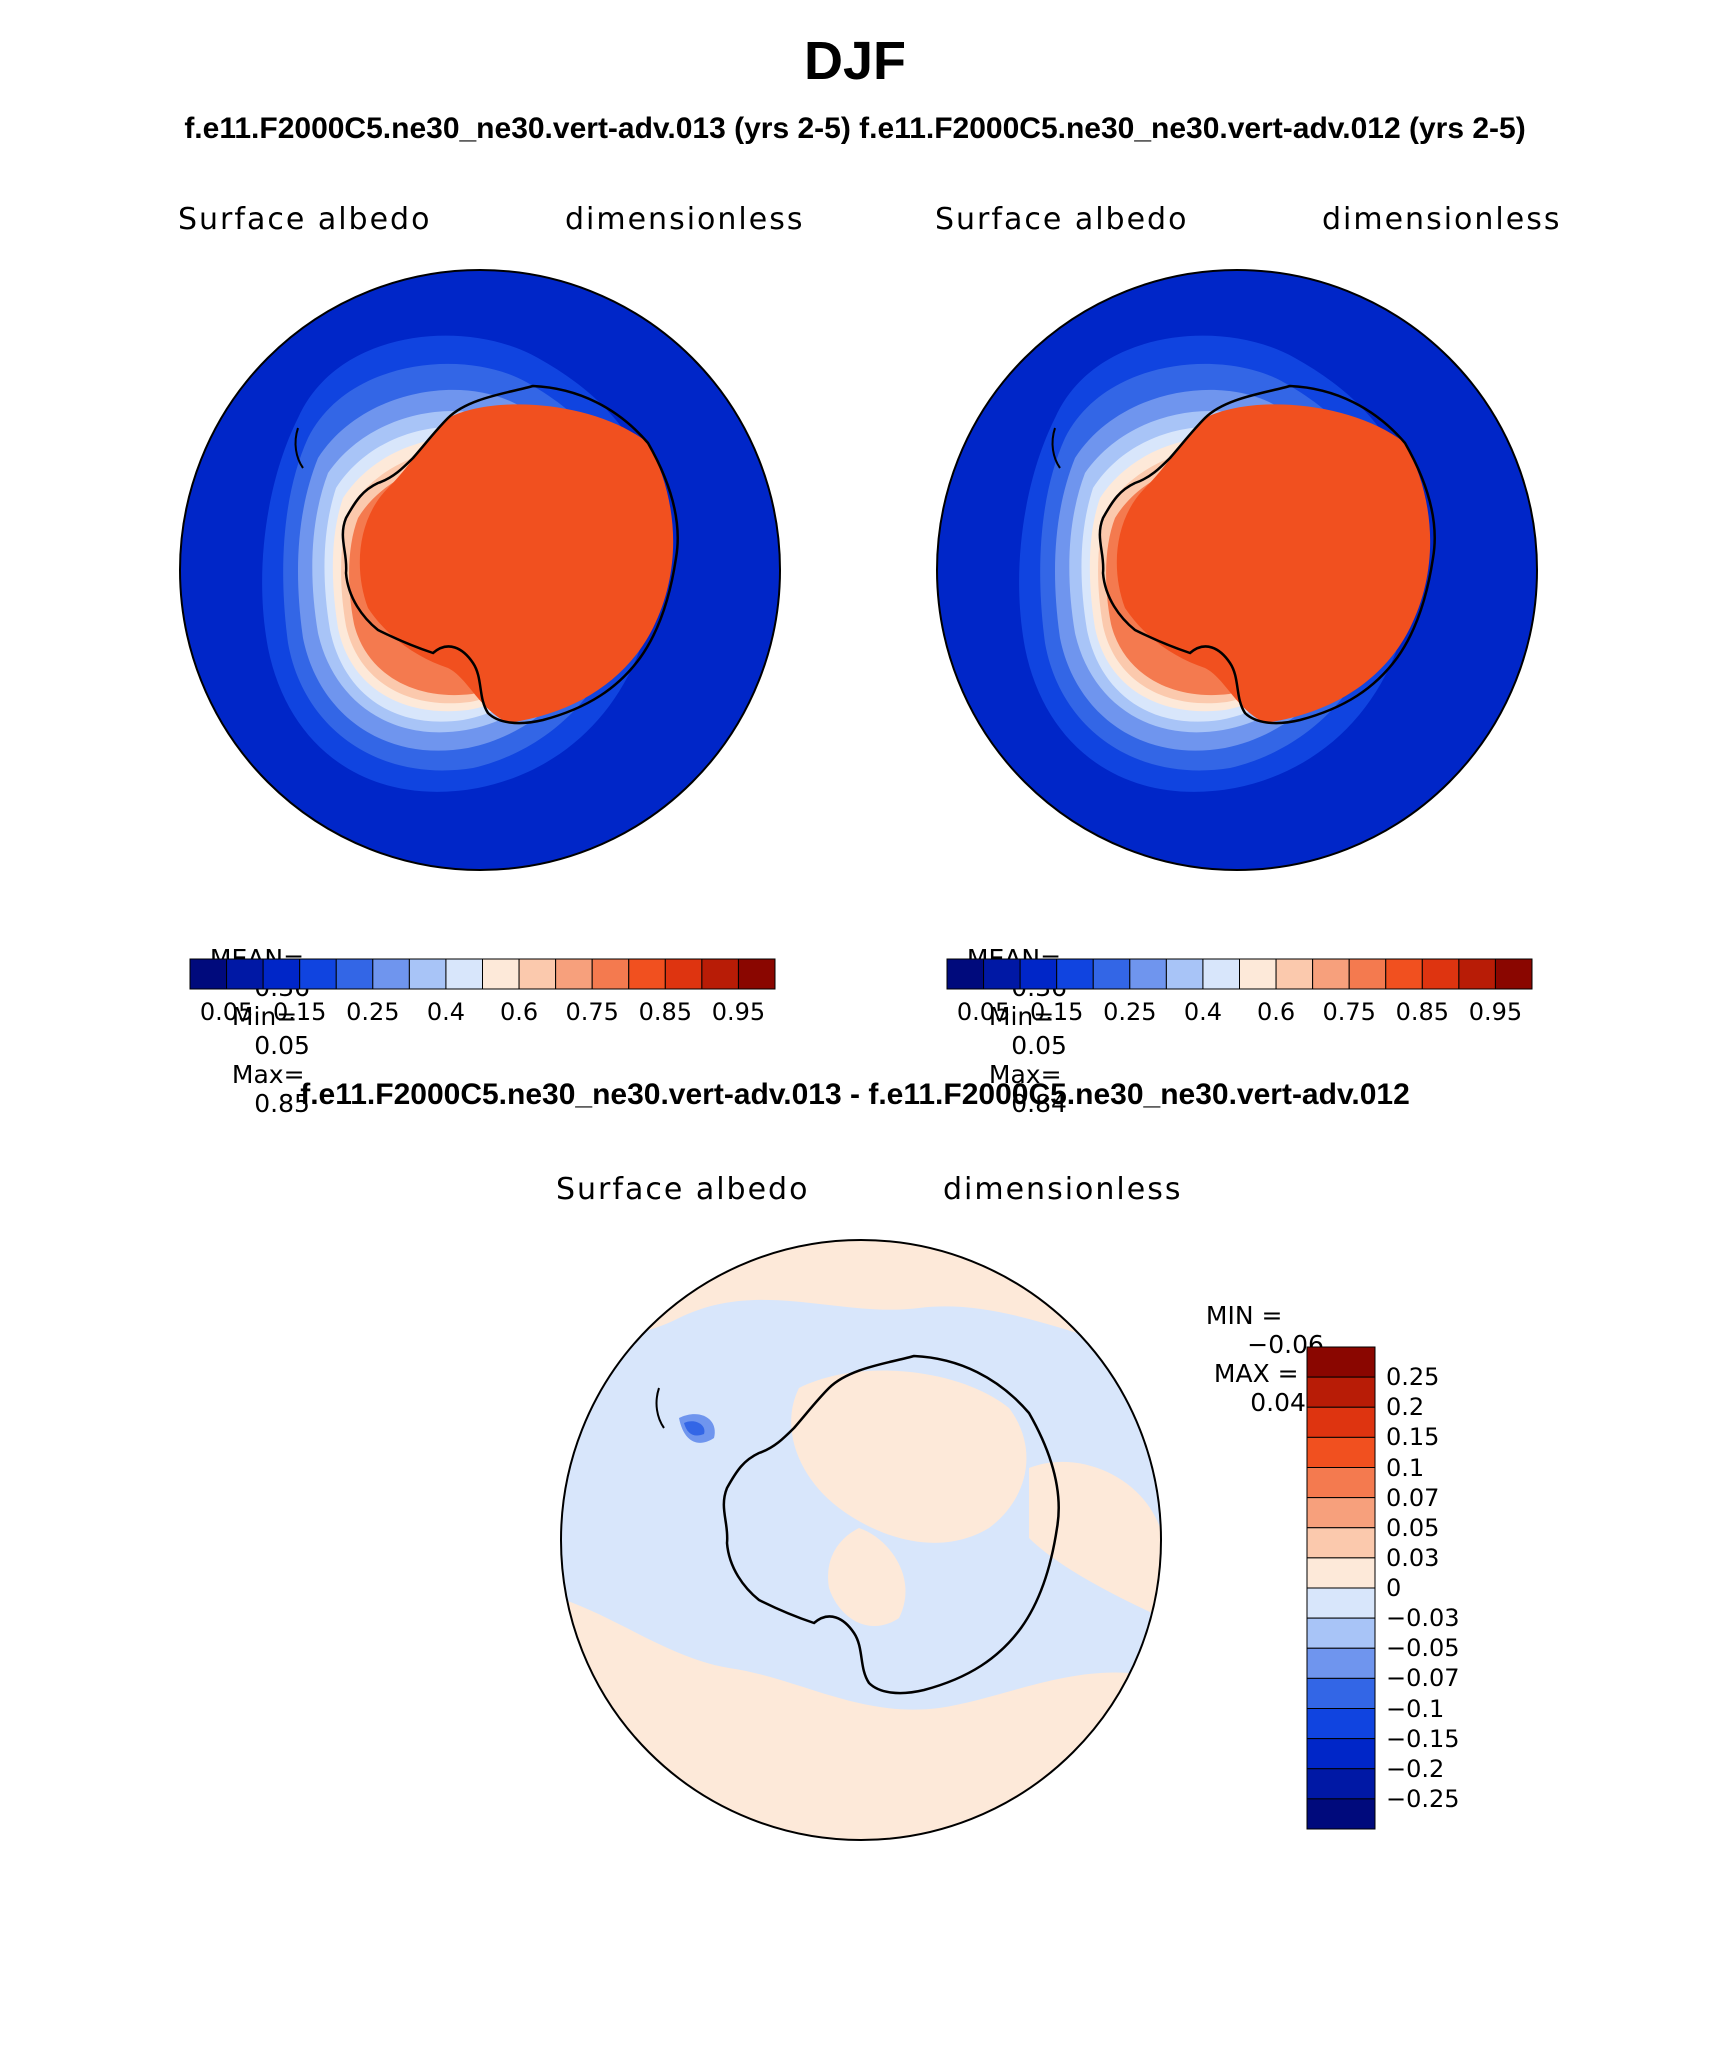 This screenshot has height=2061, width=1710. What do you see at coordinates (738, 1012) in the screenshot?
I see `panel1-colorbar-tick-label: 0.95` at bounding box center [738, 1012].